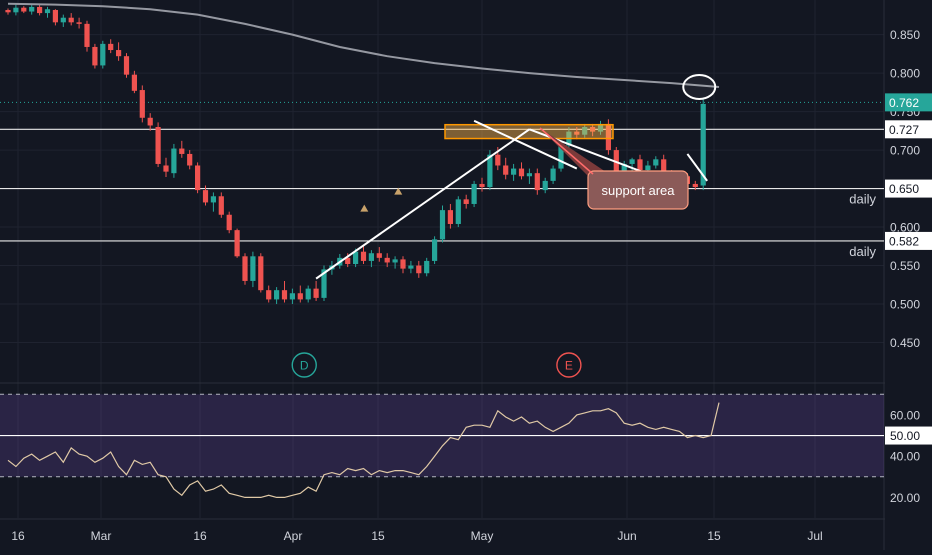 This screenshot has height=555, width=932. Describe the element at coordinates (416, 536) in the screenshot. I see `time-axis: 16 Mar 16 Apr 15 May Jun 15 Jul` at that location.